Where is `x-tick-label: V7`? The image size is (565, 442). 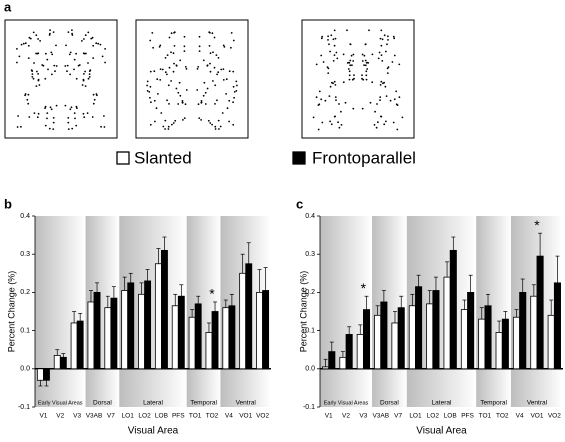 x-tick-label: V7 is located at coordinates (398, 416).